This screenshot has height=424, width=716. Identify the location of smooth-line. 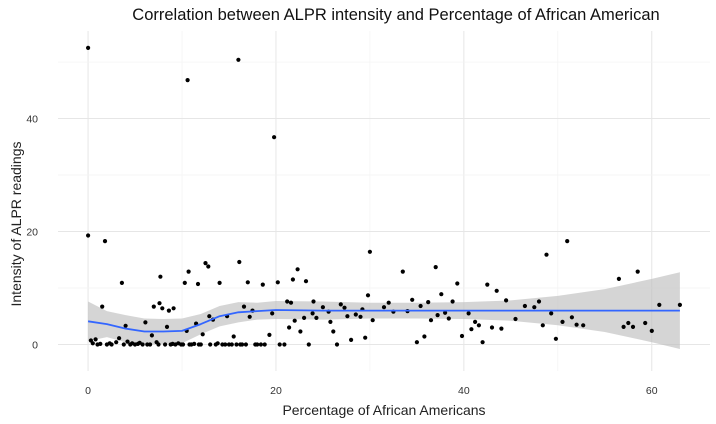
(383, 321).